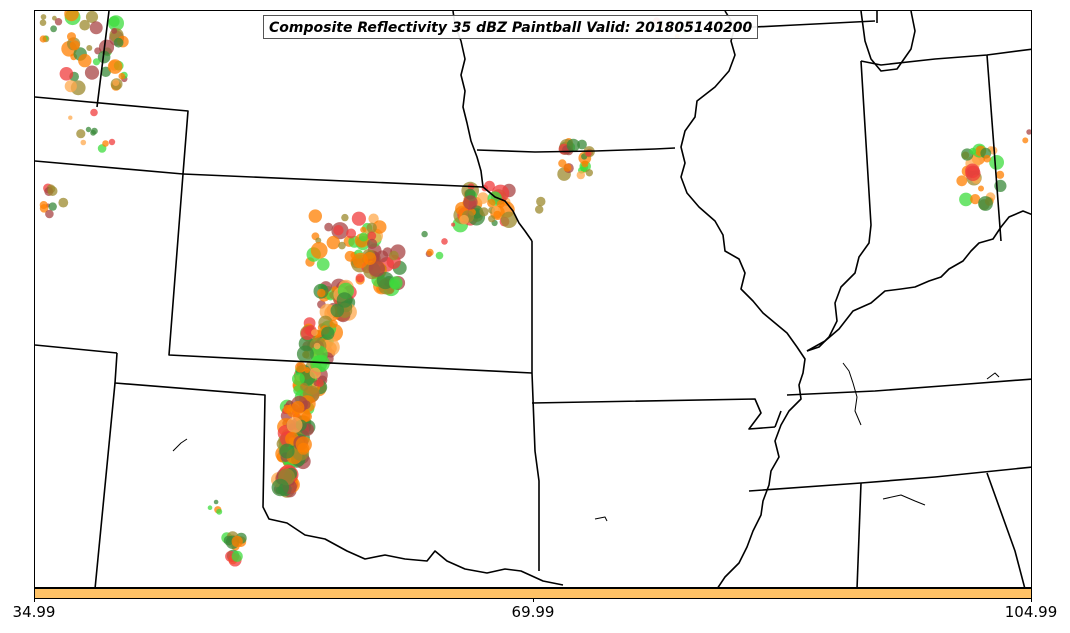 Image resolution: width=1070 pixels, height=633 pixels. Describe the element at coordinates (34, 612) in the screenshot. I see `colorbar-tick-label-min: 34.99` at that location.